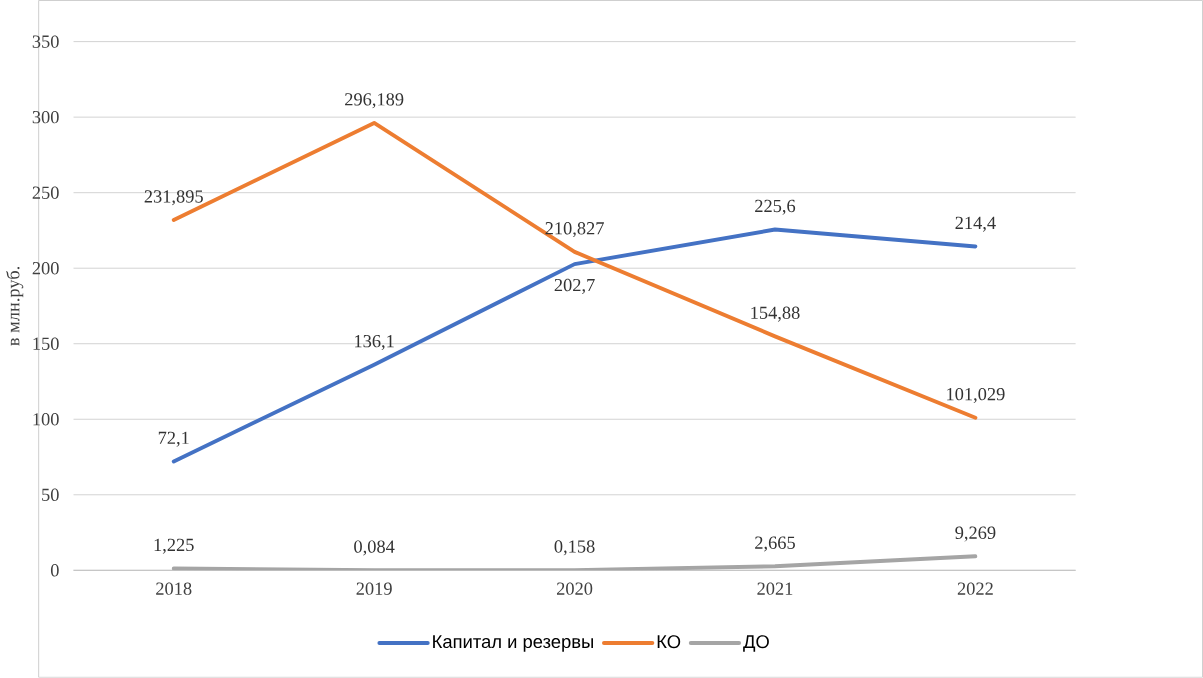  Describe the element at coordinates (775, 588) in the screenshot. I see `x-tick-label: 2021` at that location.